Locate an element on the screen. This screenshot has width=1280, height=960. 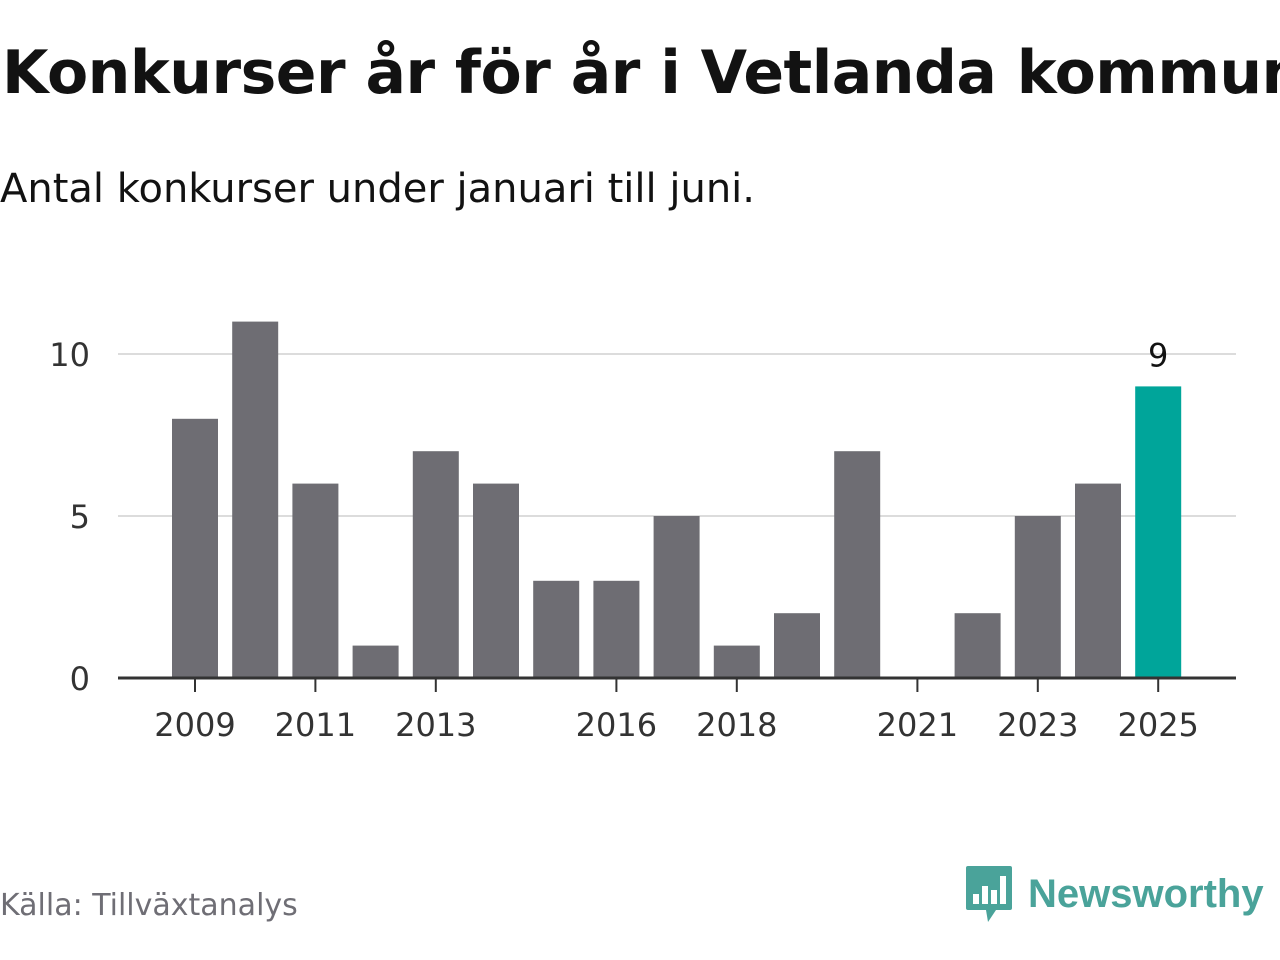
bar-2022 is located at coordinates (977, 645).